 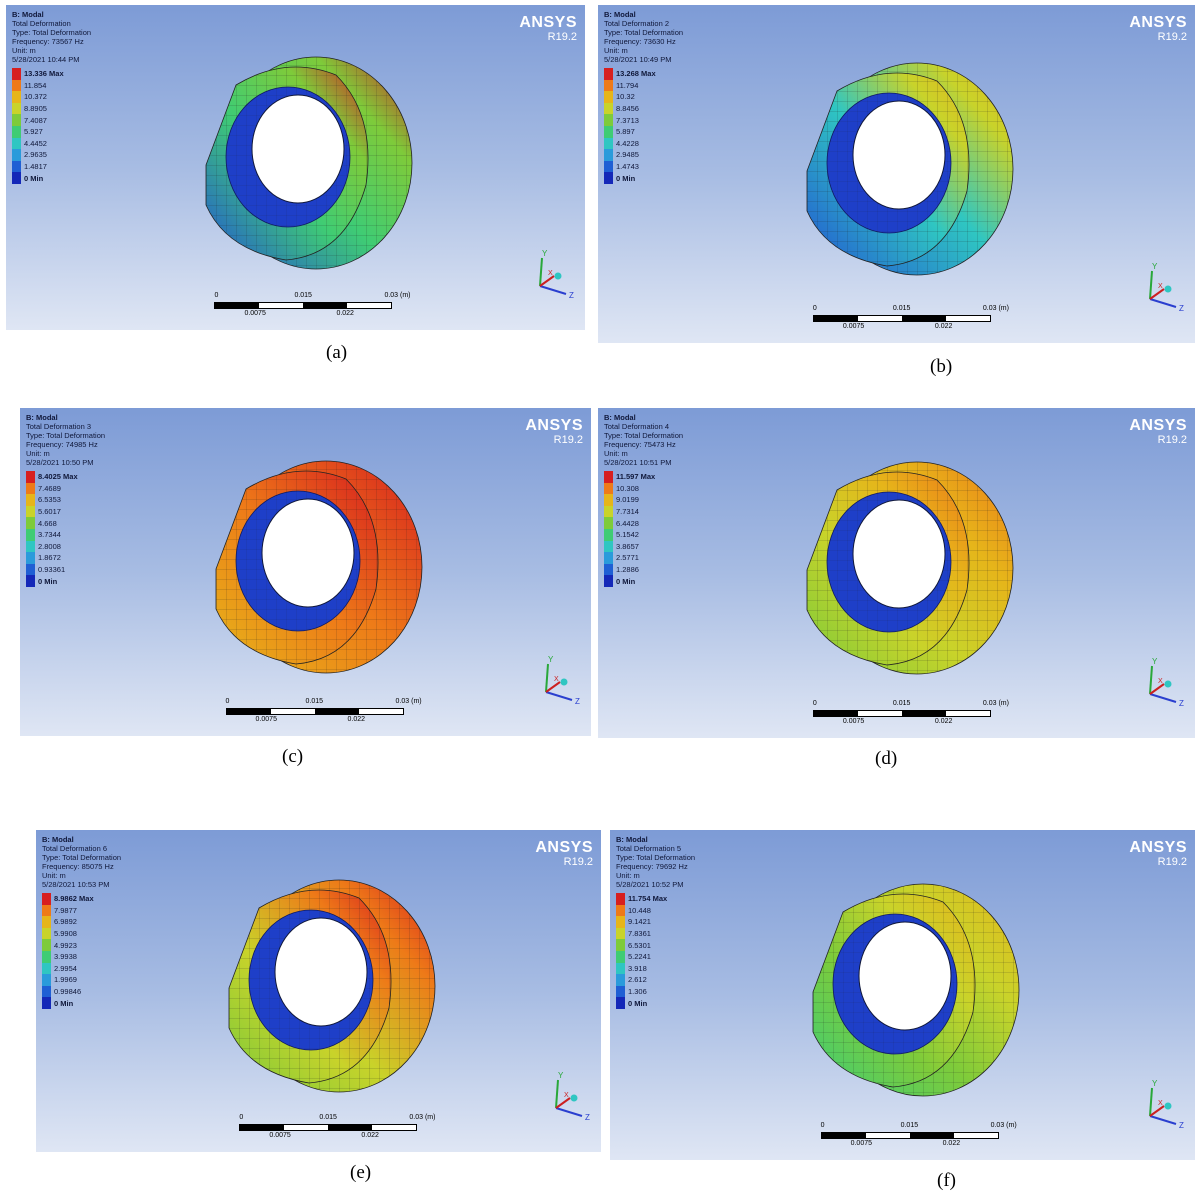 What do you see at coordinates (627, 535) in the screenshot?
I see `legend-value: 5.1542` at bounding box center [627, 535].